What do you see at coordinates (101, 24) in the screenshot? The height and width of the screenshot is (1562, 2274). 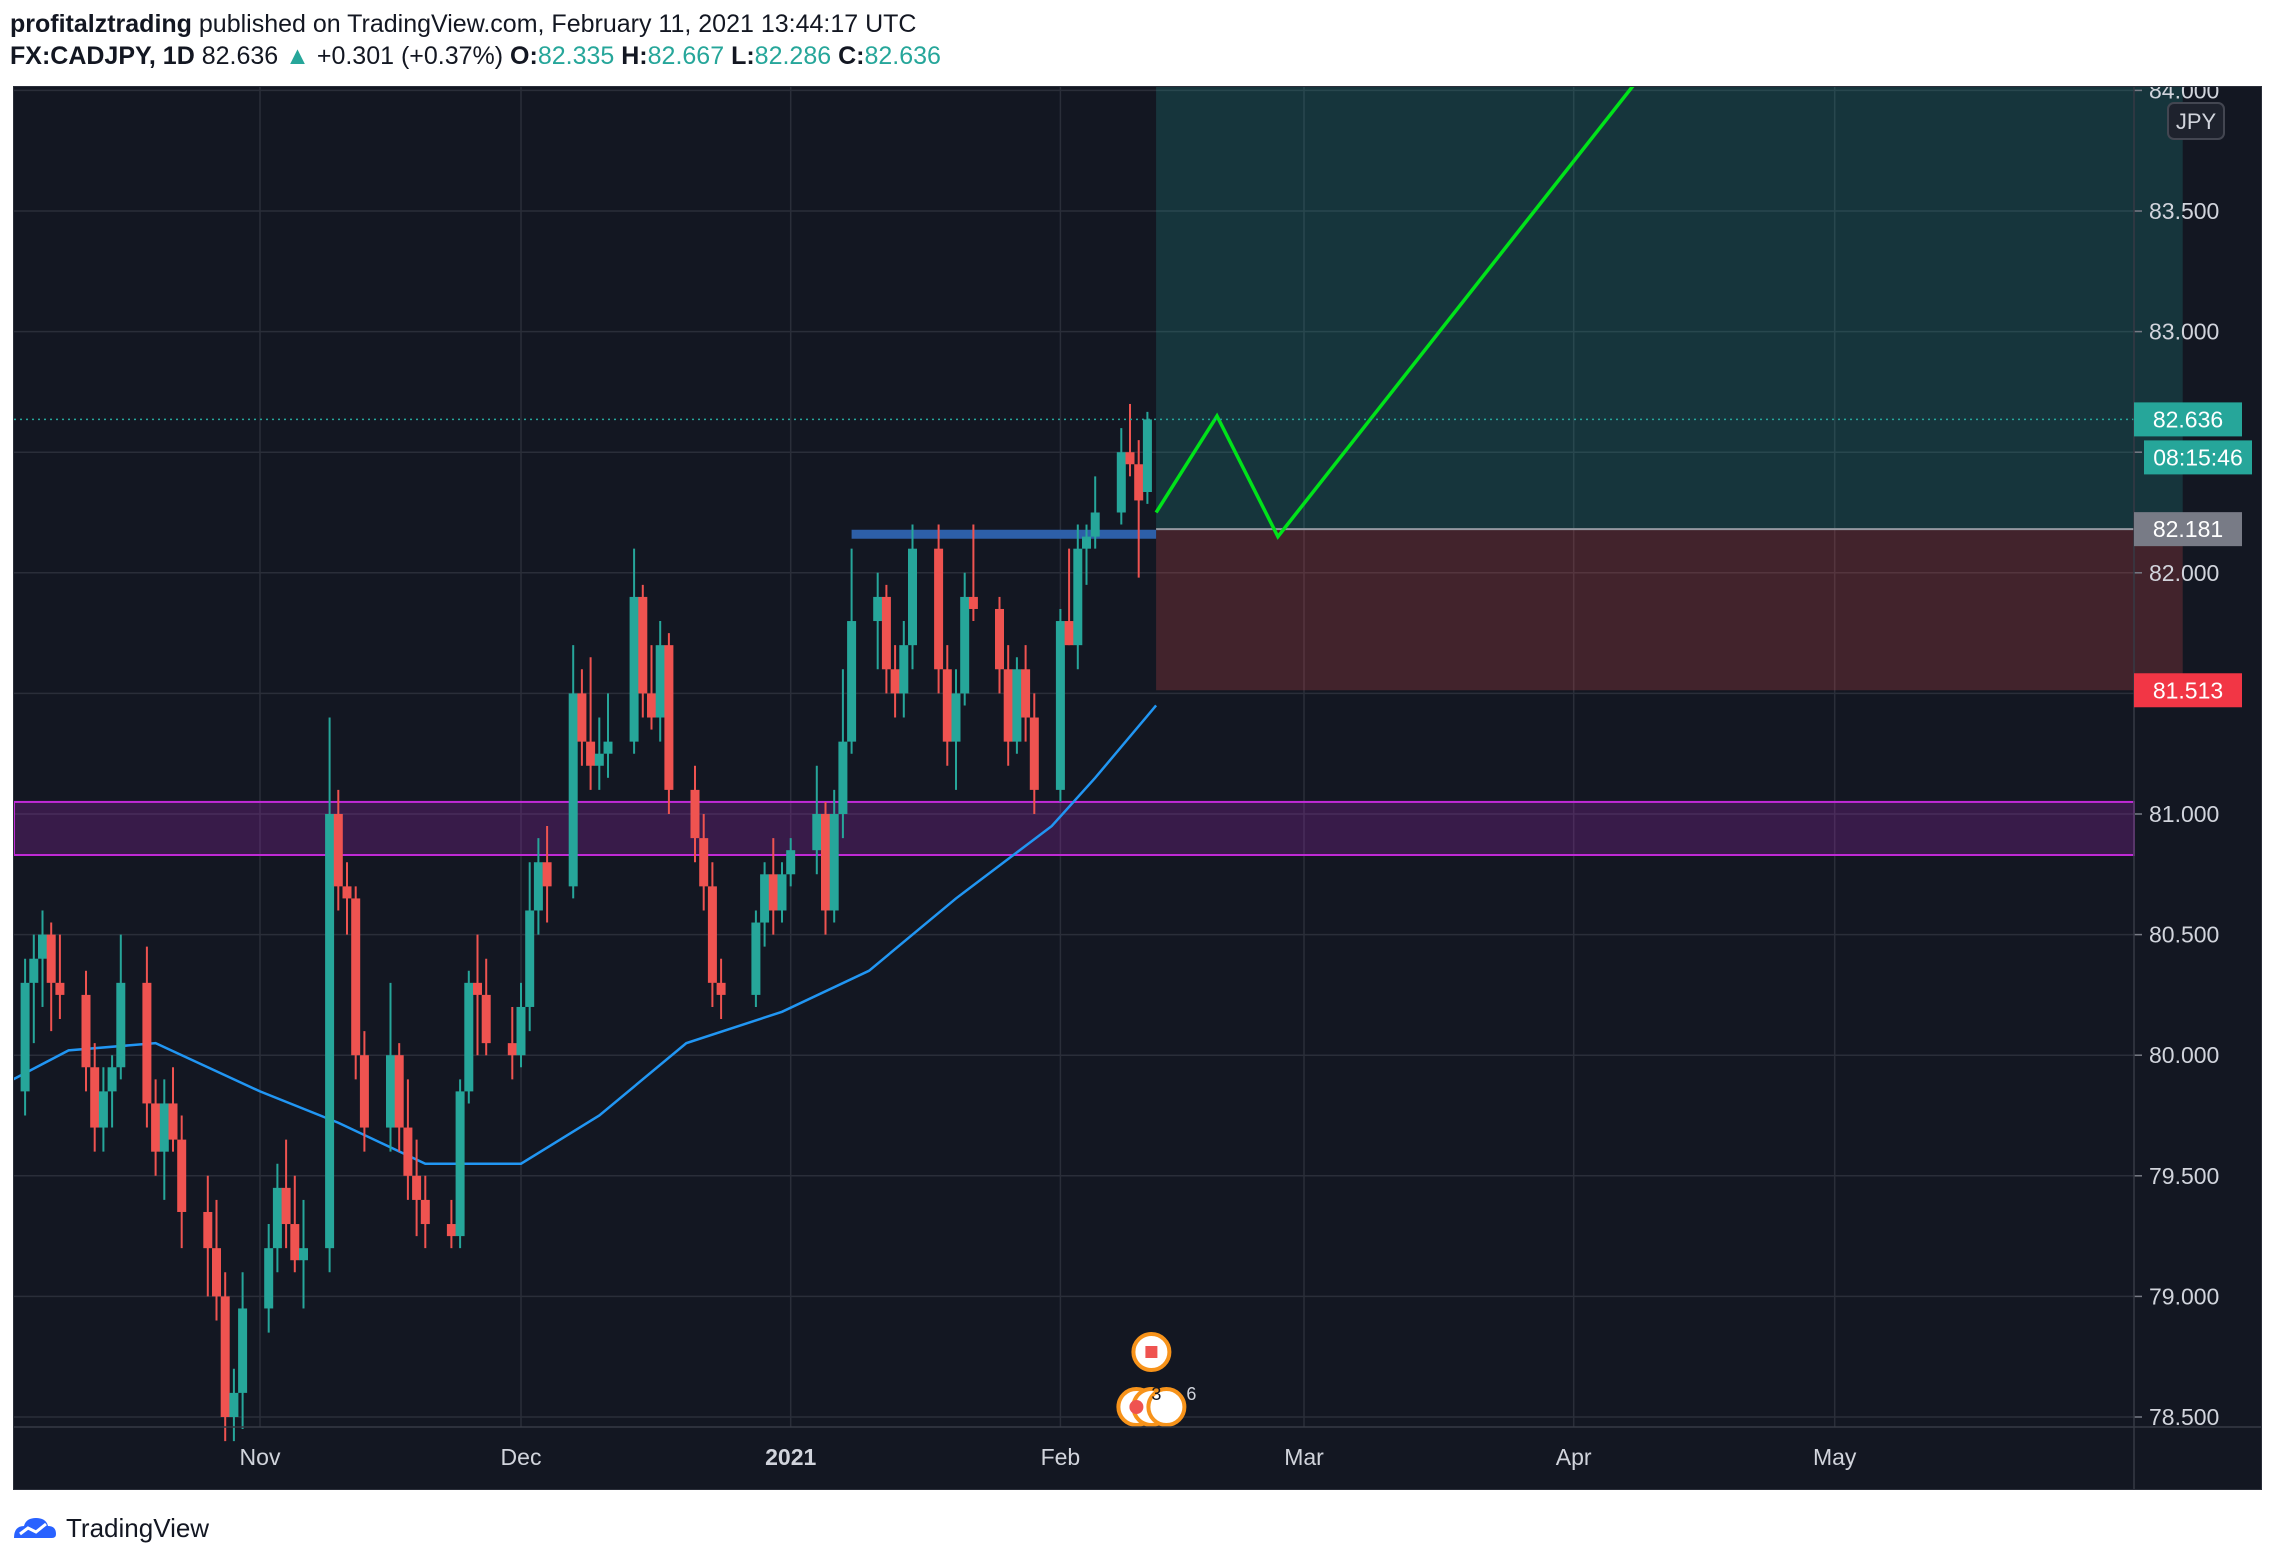 I see `author-name: profitalztrading` at bounding box center [101, 24].